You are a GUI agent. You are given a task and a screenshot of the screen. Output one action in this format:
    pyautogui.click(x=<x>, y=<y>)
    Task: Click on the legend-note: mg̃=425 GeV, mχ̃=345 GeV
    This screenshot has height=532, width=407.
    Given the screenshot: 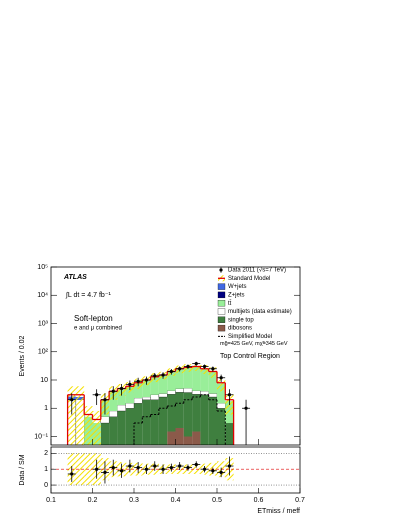 What is the action you would take?
    pyautogui.click(x=254, y=344)
    